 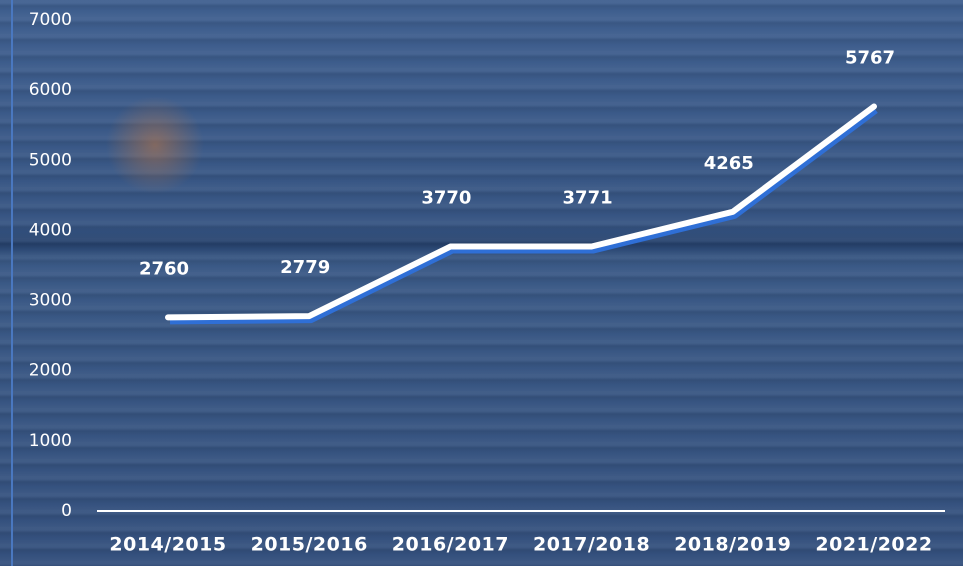 I want to click on y-tick-label: 5000, so click(x=50, y=160).